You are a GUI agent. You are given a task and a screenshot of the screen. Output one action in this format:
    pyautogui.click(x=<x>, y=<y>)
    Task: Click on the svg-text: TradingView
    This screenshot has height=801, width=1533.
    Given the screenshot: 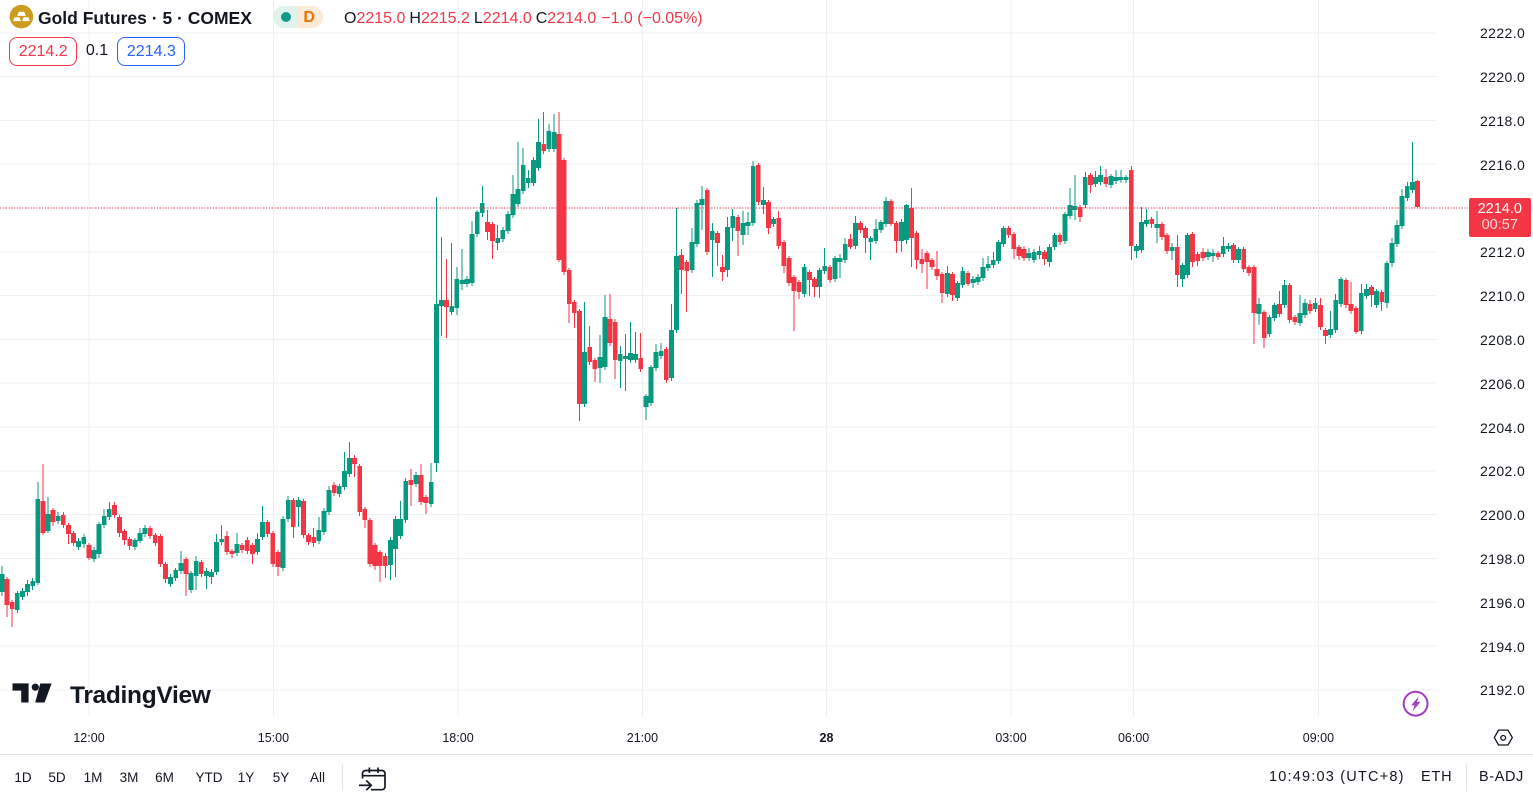 What is the action you would take?
    pyautogui.click(x=141, y=695)
    